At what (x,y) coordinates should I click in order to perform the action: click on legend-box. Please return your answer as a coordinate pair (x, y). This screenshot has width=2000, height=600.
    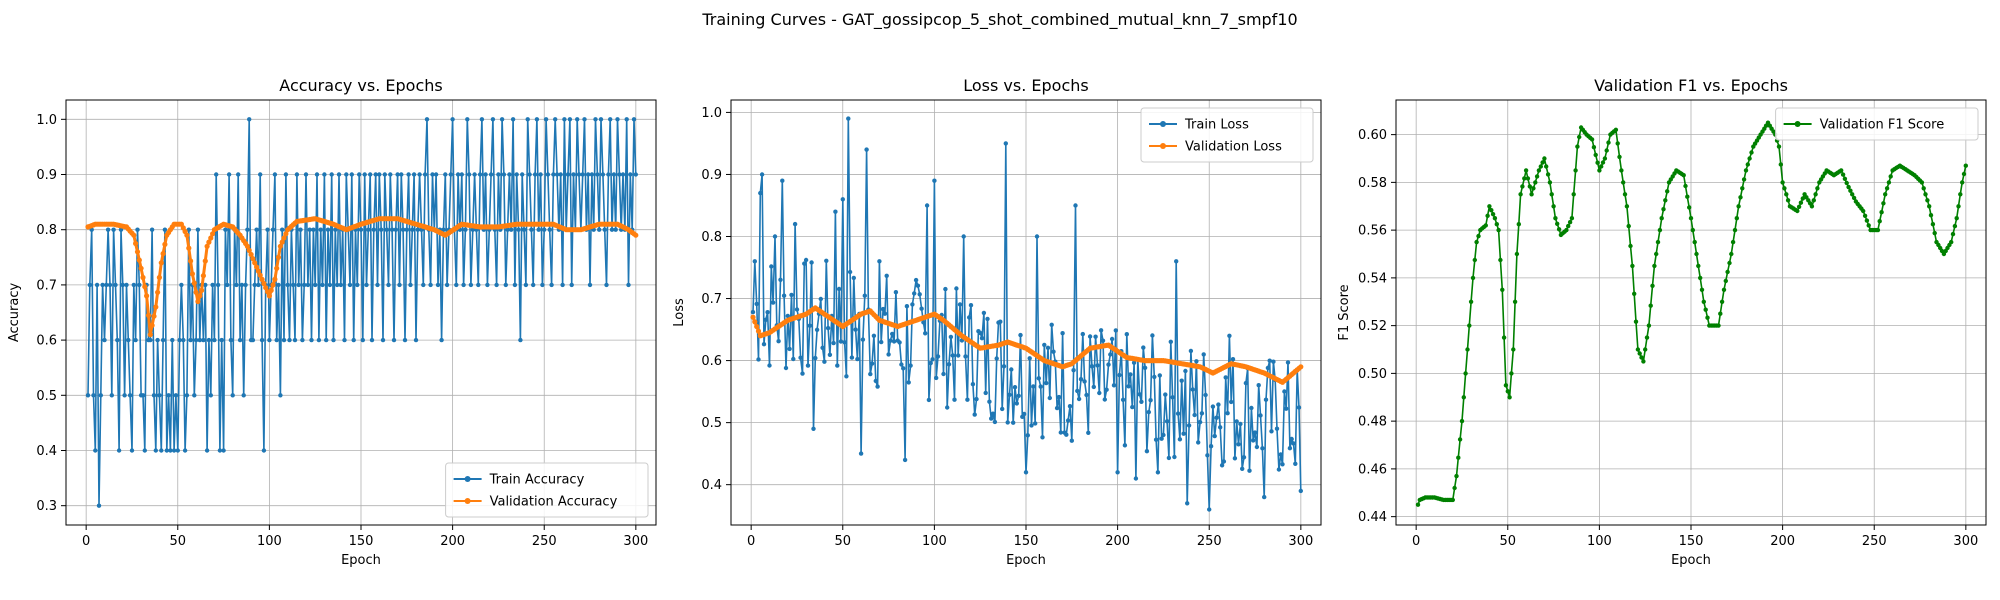
    Looking at the image, I should click on (1877, 124).